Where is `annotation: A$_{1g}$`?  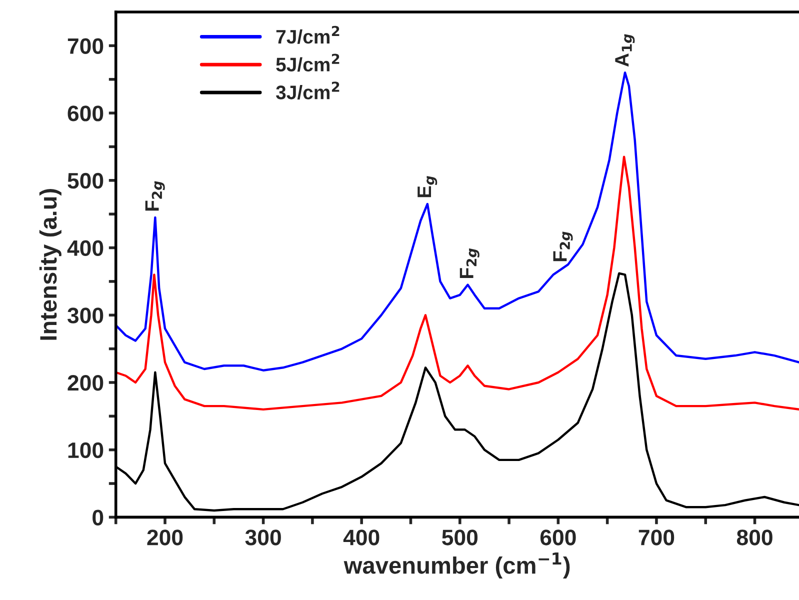
annotation: A$_{1g}$ is located at coordinates (625, 50).